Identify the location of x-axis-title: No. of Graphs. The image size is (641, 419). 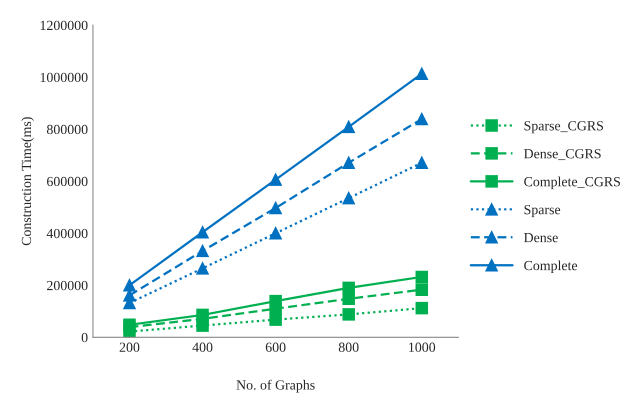
(275, 386).